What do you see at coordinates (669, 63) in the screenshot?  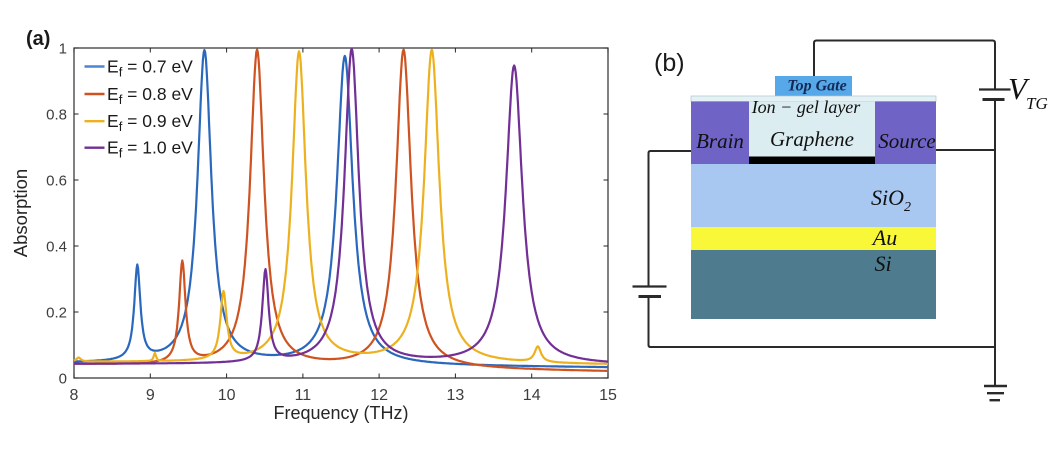 I see `svg-text: (b)` at bounding box center [669, 63].